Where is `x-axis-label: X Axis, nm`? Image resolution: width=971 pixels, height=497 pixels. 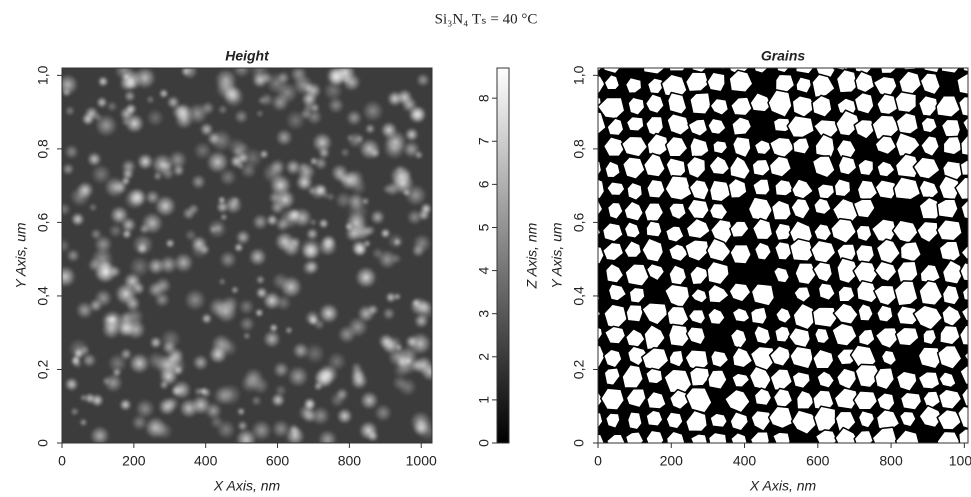 x-axis-label: X Axis, nm is located at coordinates (247, 486).